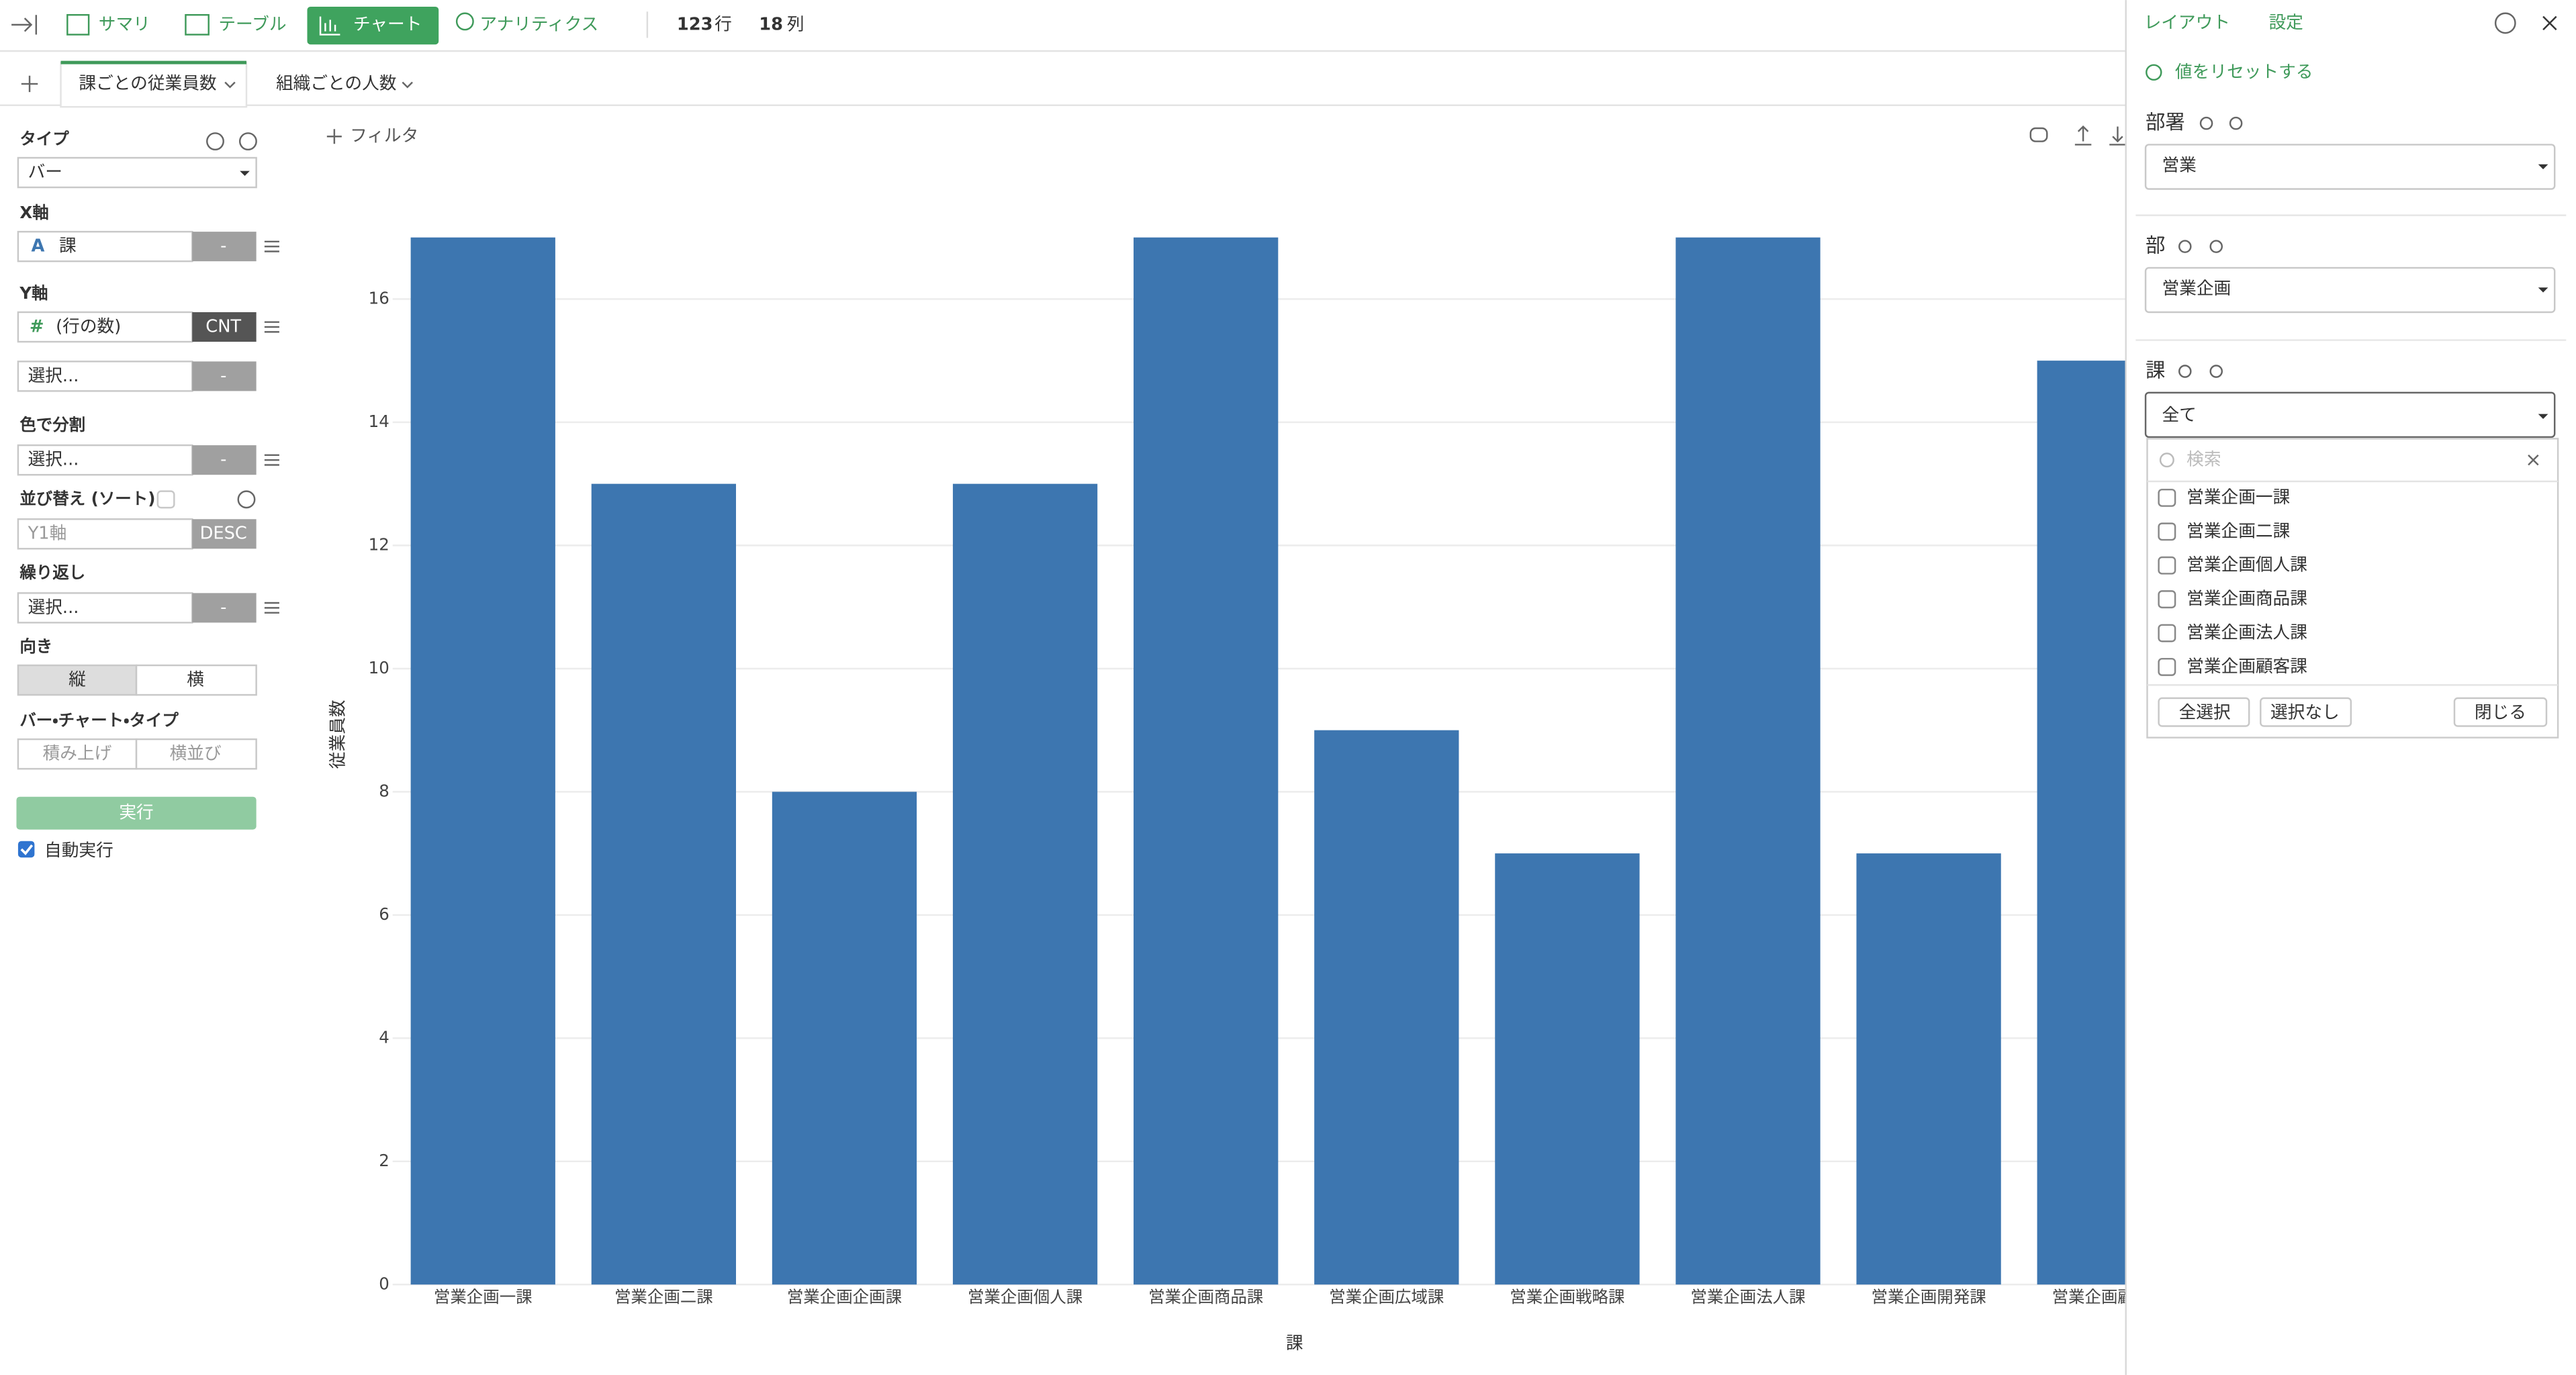 The height and width of the screenshot is (1375, 2576). I want to click on add-tab, so click(29, 84).